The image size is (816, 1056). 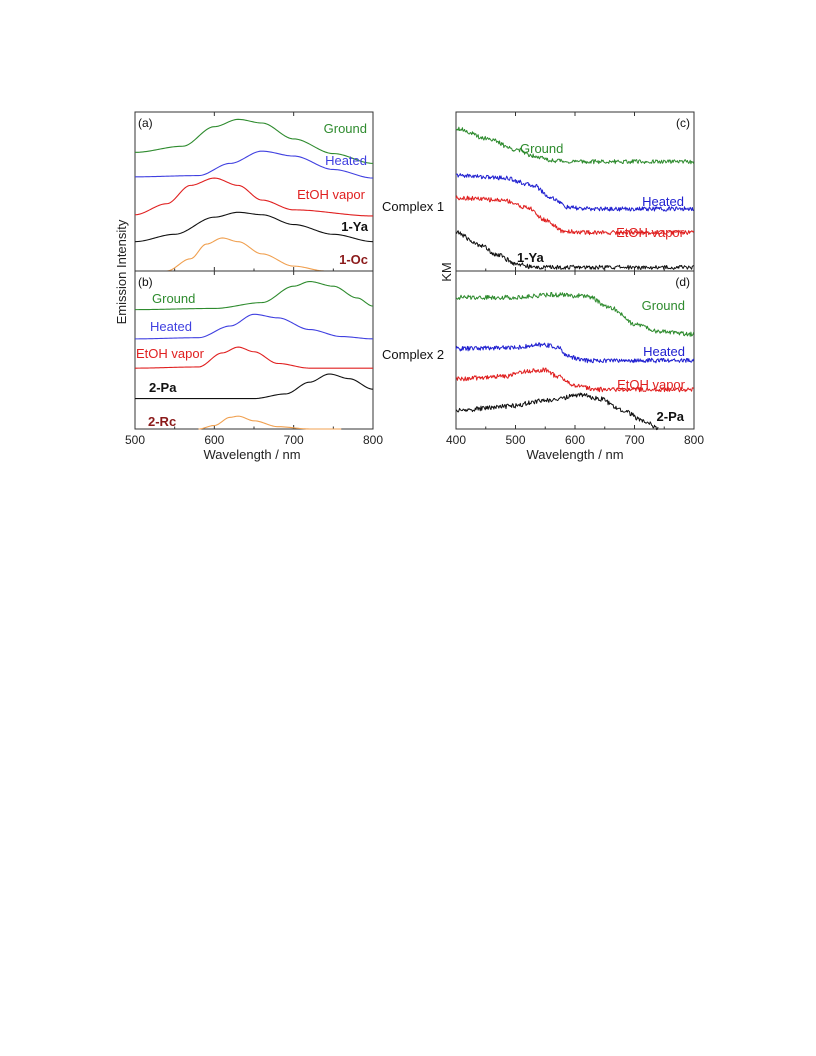 I want to click on panel-a: (a) Ground Heated EtOH vapor 1-Ya 1-Oc, so click(x=254, y=191).